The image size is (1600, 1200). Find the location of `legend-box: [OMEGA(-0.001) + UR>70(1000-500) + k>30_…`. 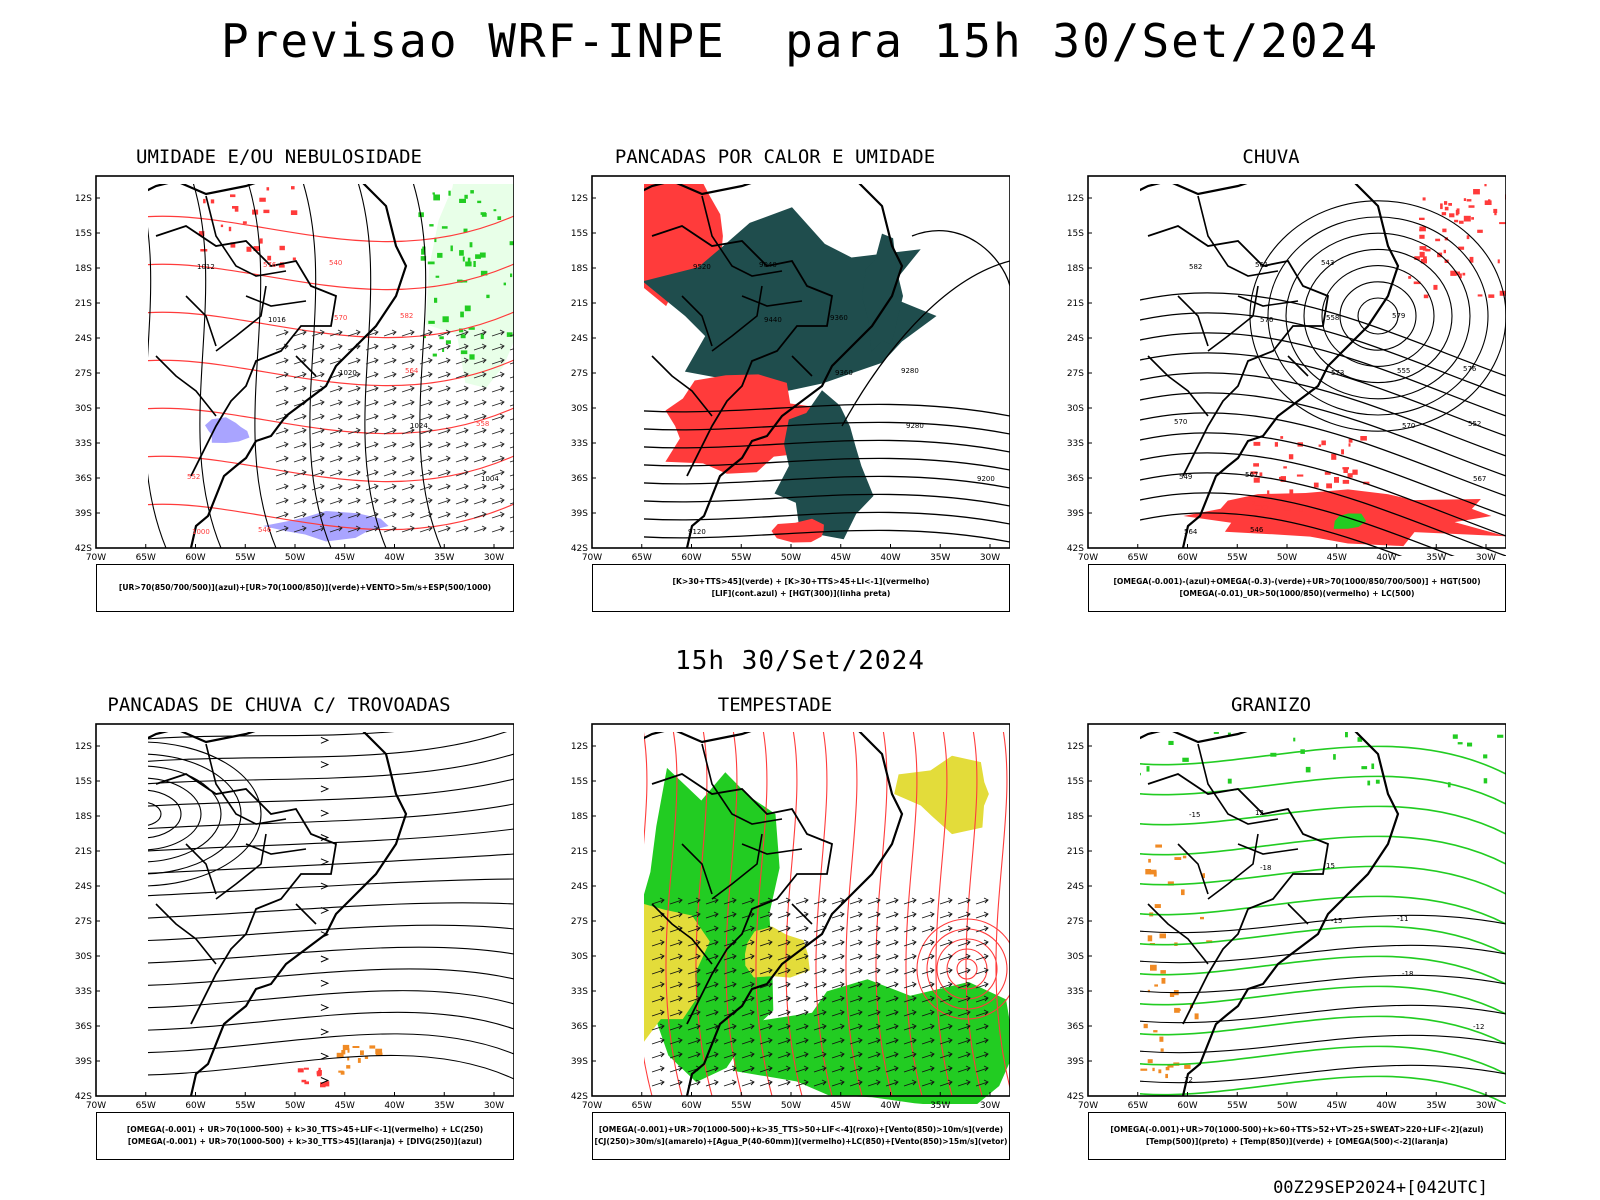

legend-box: [OMEGA(-0.001) + UR>70(1000-500) + k>30_… is located at coordinates (305, 1136).